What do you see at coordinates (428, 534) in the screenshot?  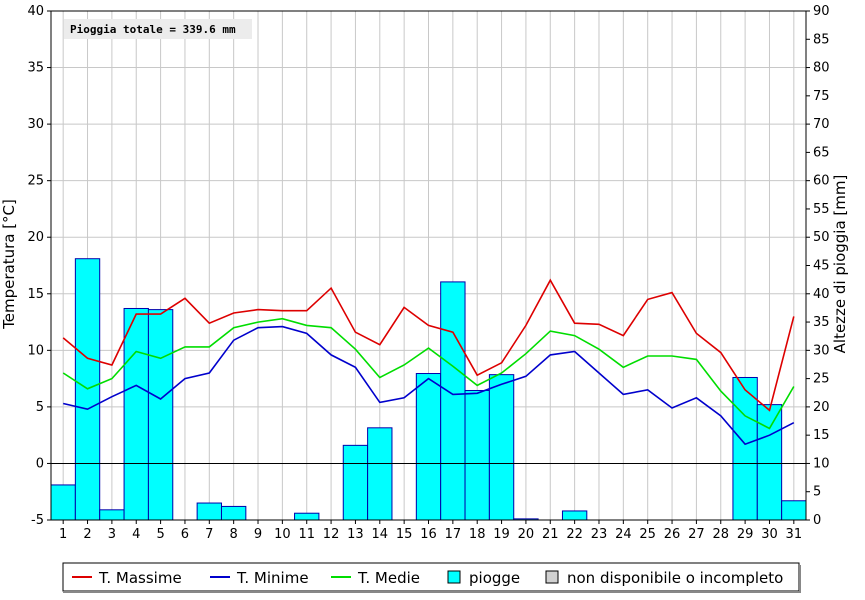 I see `x-tick-label: 16` at bounding box center [428, 534].